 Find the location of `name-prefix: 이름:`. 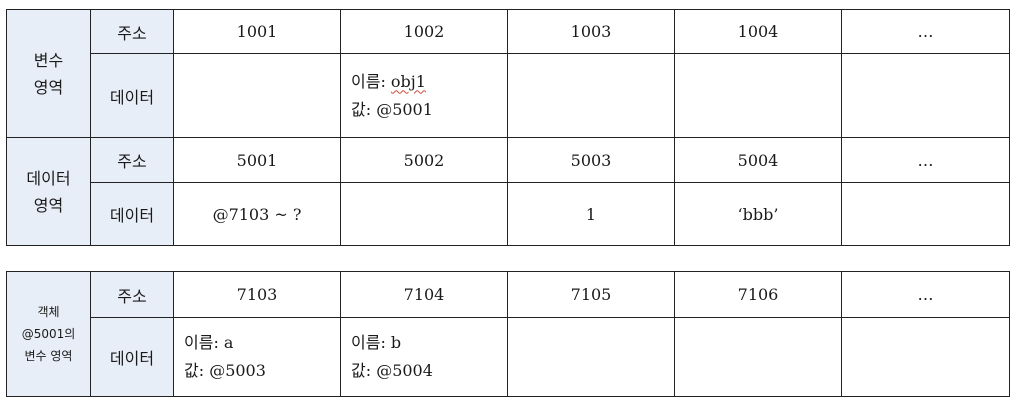

name-prefix: 이름: is located at coordinates (371, 81).